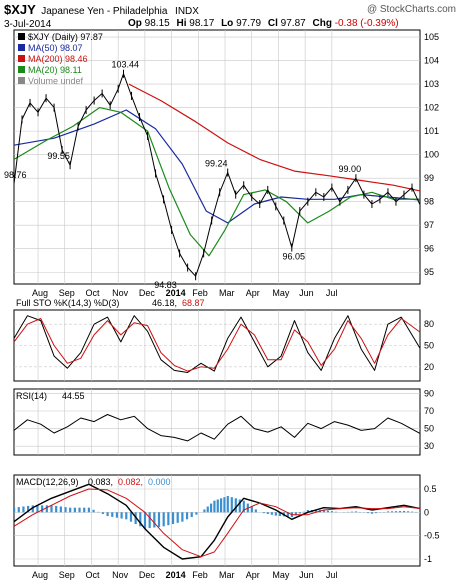  I want to click on macd-signal-line, so click(217, 523).